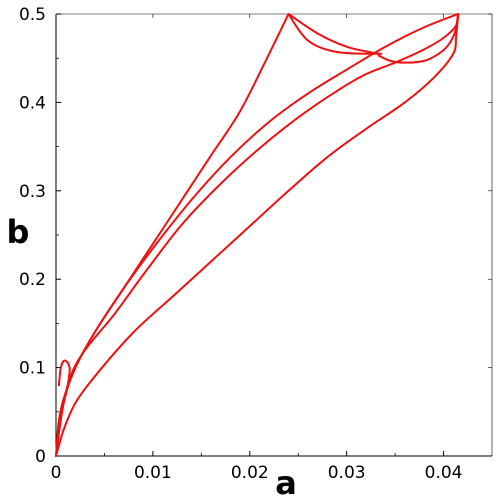 The height and width of the screenshot is (500, 500). Describe the element at coordinates (32, 280) in the screenshot. I see `y-tick-label: 0.2` at that location.